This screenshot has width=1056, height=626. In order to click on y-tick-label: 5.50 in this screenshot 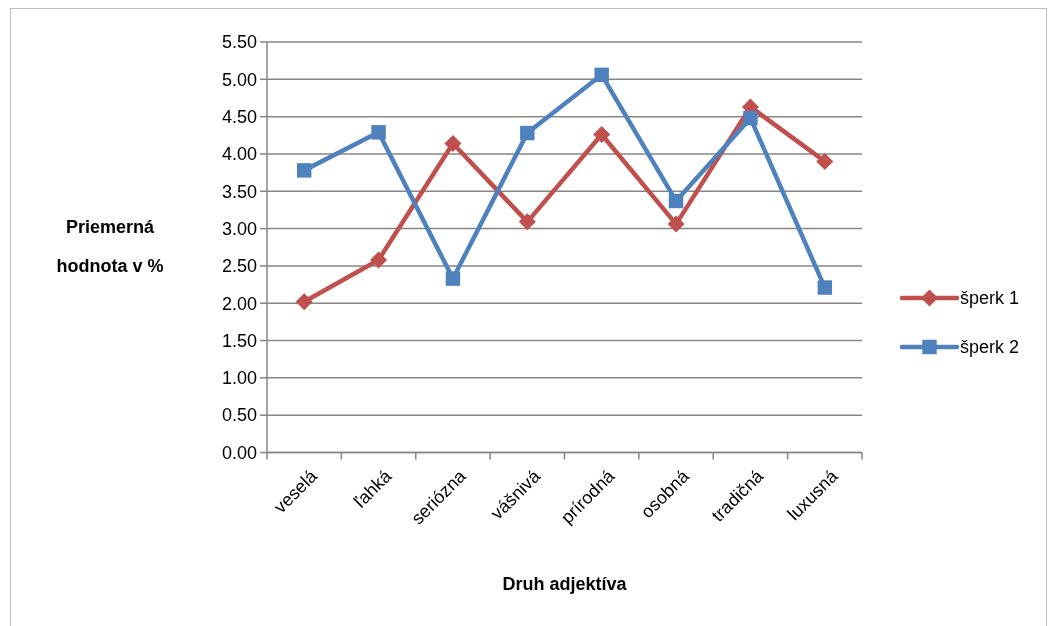, I will do `click(239, 42)`.